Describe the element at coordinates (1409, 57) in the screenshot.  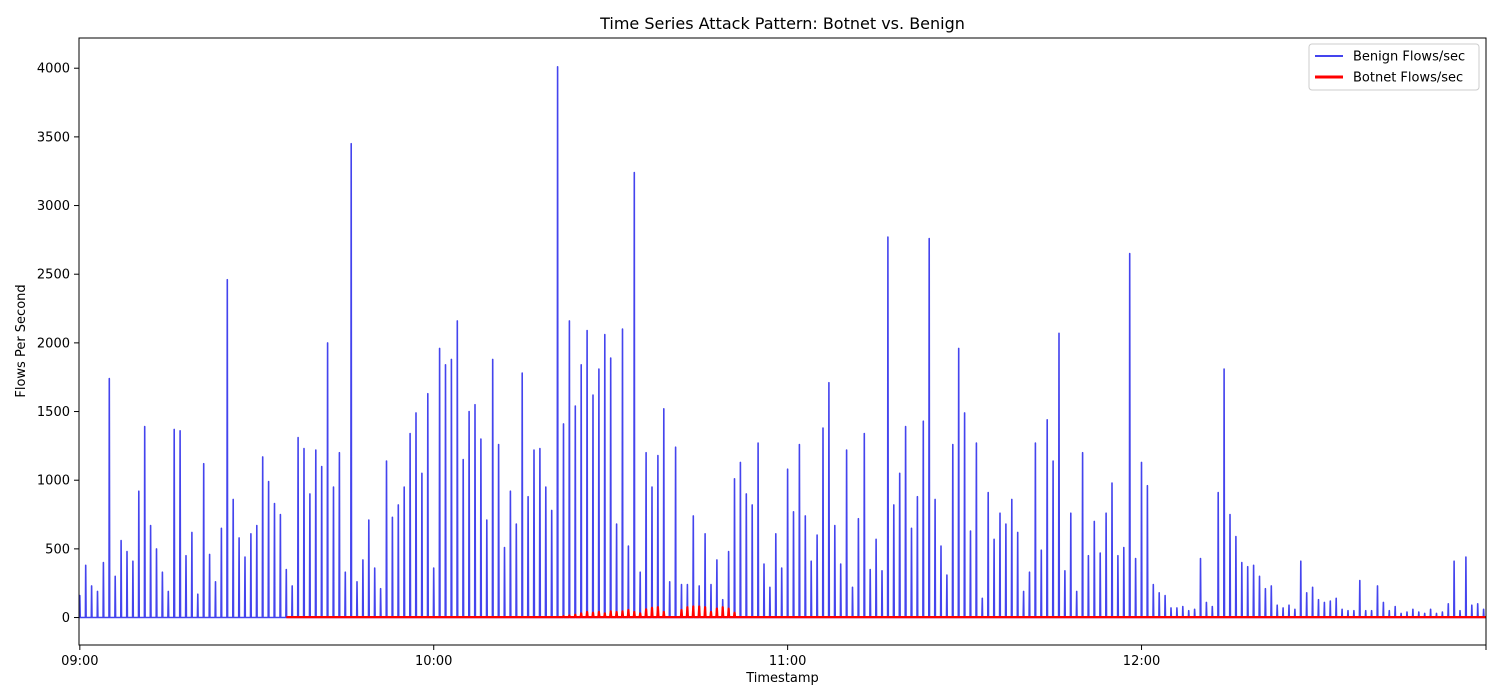
I see `legend-benign-label: Benign Flows/sec` at that location.